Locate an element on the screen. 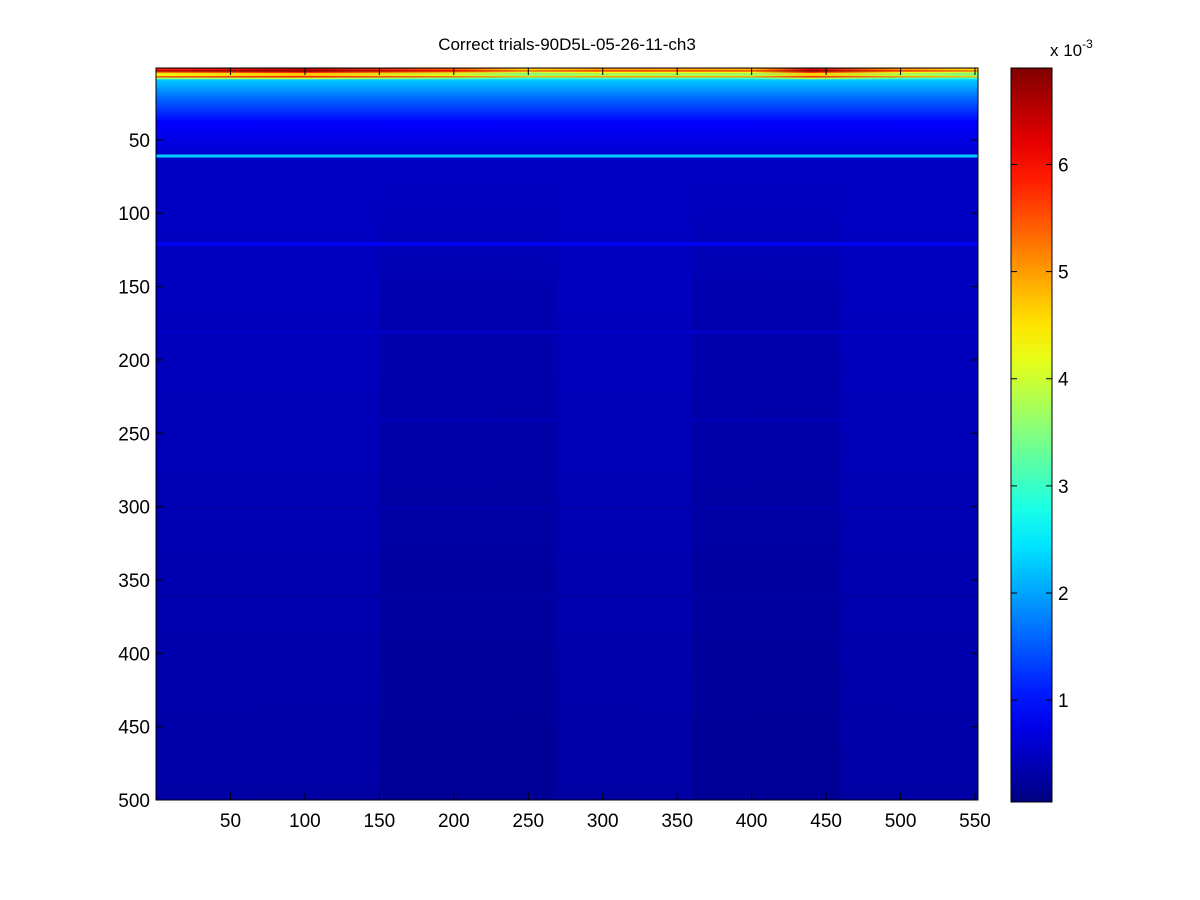 The image size is (1200, 900). upper-band-layer is located at coordinates (567, 118).